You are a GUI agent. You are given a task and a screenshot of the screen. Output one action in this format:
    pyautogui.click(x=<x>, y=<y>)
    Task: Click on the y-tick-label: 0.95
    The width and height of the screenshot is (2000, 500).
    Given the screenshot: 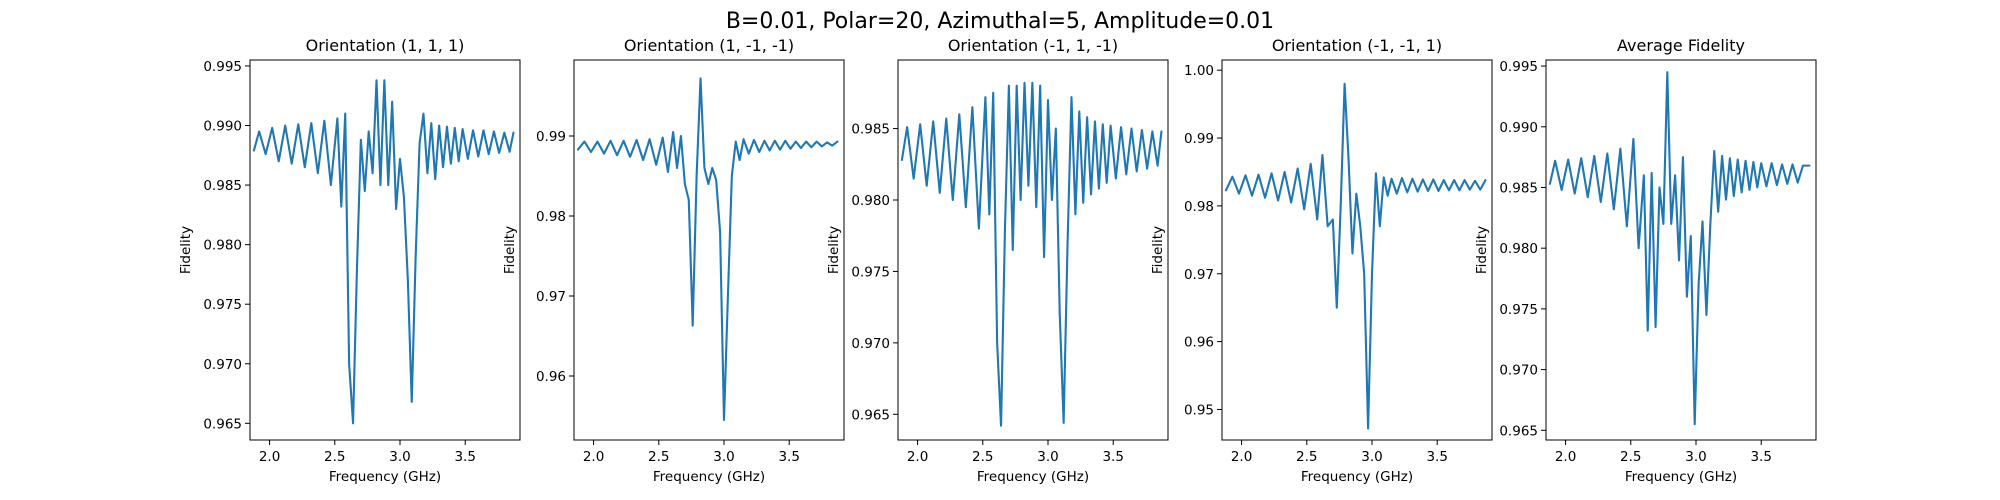 What is the action you would take?
    pyautogui.click(x=1199, y=410)
    